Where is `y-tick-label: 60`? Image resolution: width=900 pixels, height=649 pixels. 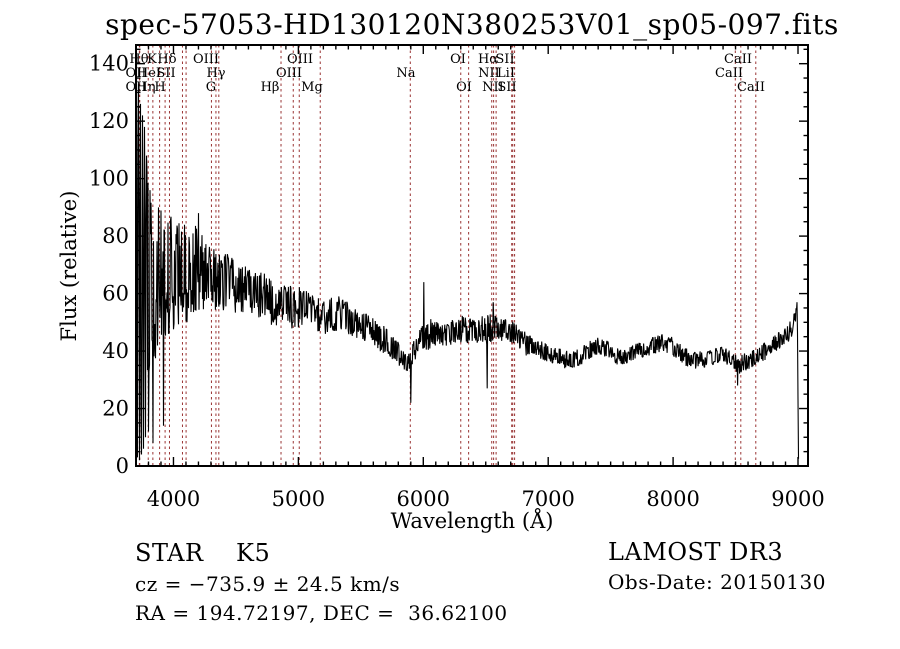
y-tick-label: 60 is located at coordinates (115, 294).